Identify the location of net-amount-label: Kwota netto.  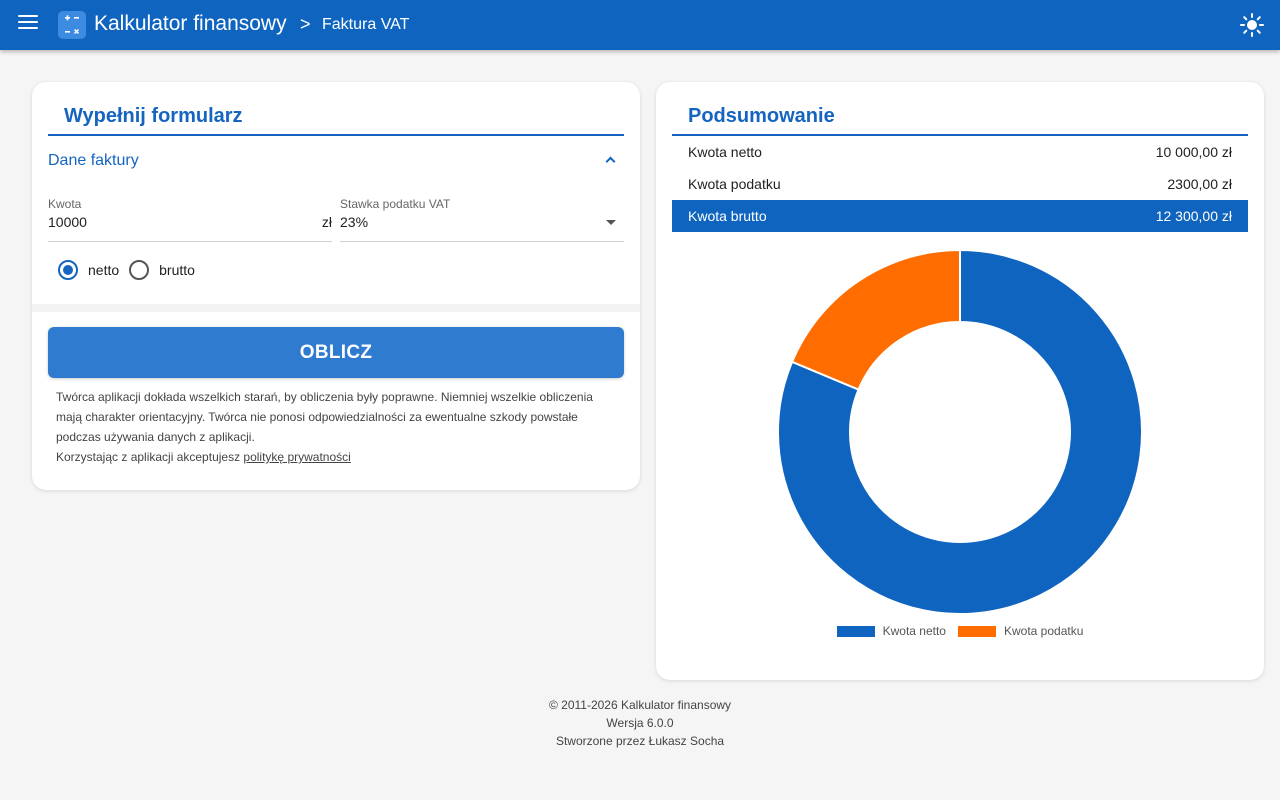
(725, 152).